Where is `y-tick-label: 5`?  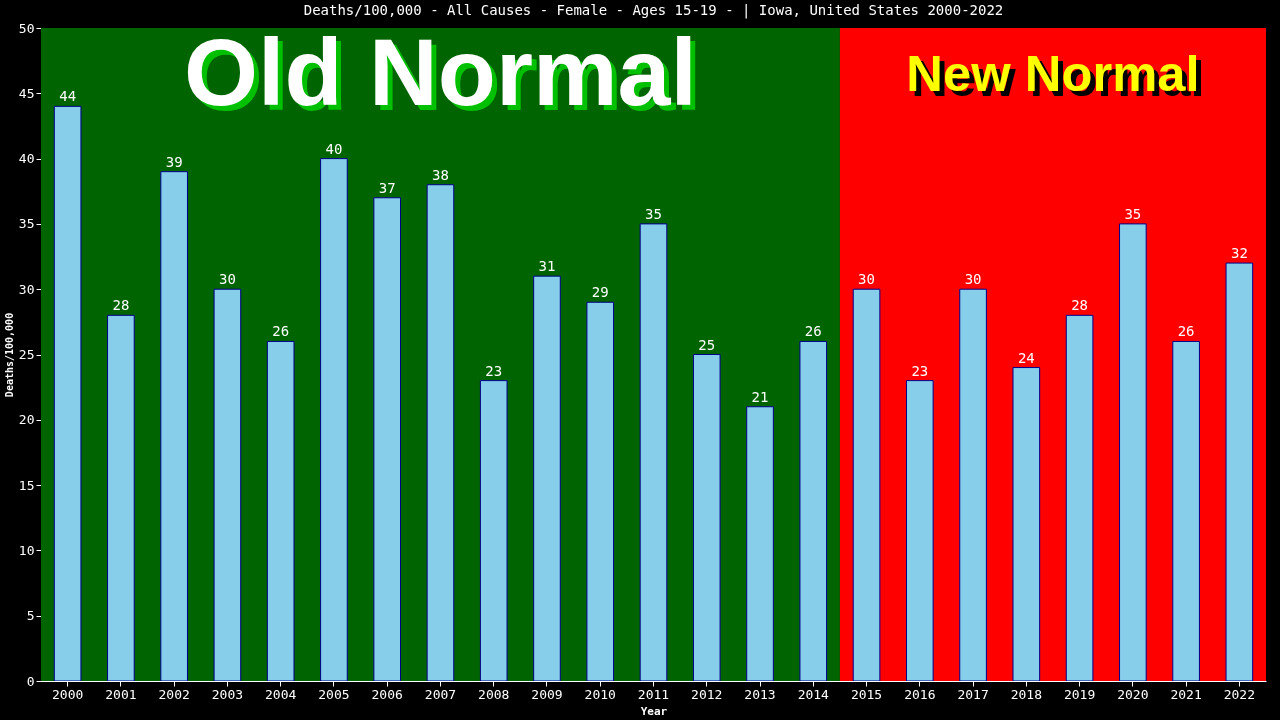 y-tick-label: 5 is located at coordinates (30, 616).